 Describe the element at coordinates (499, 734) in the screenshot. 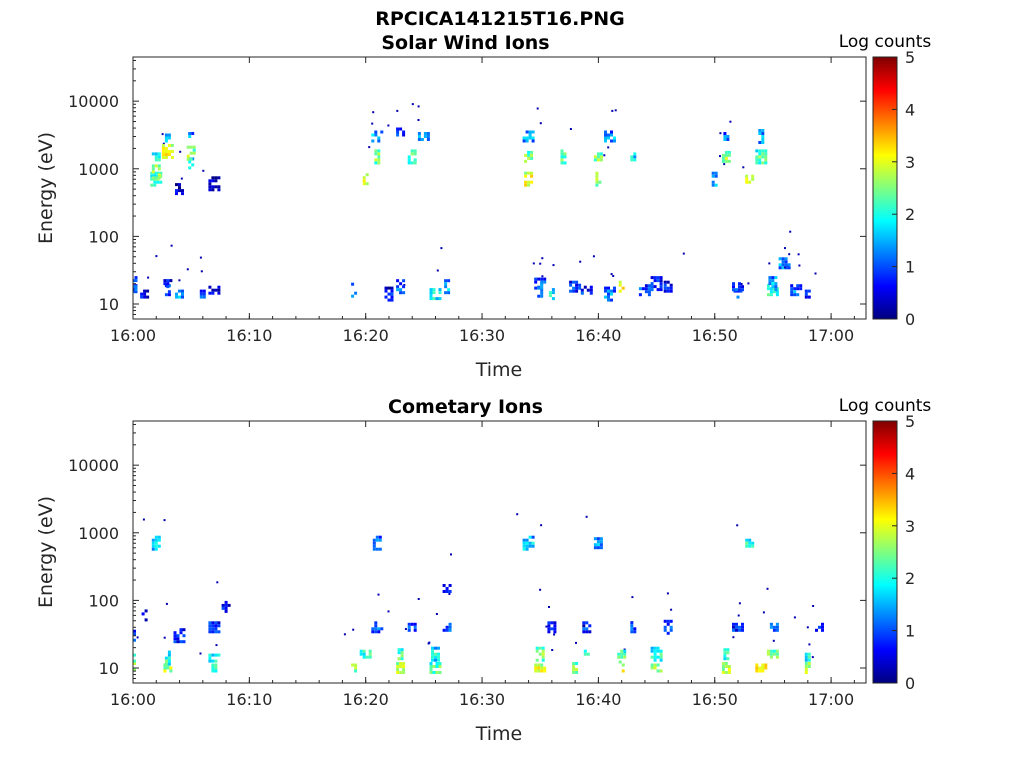

I see `x-axis-label: Time` at that location.